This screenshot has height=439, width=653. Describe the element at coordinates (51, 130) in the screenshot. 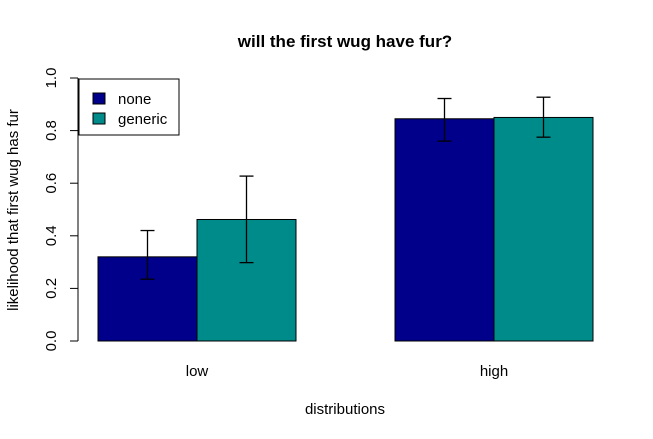

I see `y-tick-label: 0.8` at that location.